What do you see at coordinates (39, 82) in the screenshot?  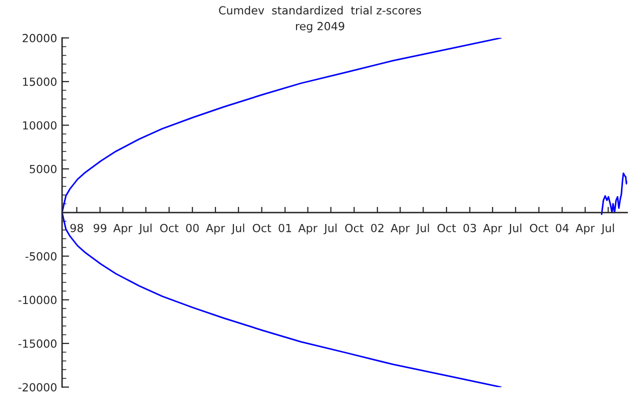 I see `y-tick-label: 15000` at bounding box center [39, 82].